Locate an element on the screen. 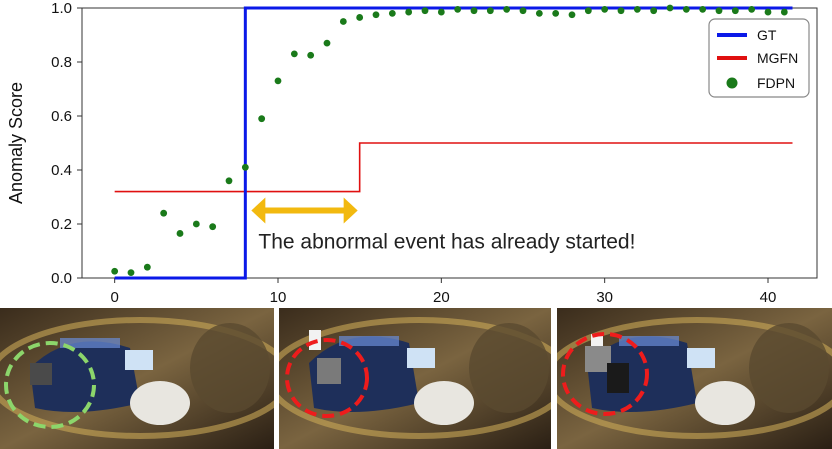 This screenshot has width=832, height=449. x-axis-ticks: 0 10 20 30 40 is located at coordinates (443, 292).